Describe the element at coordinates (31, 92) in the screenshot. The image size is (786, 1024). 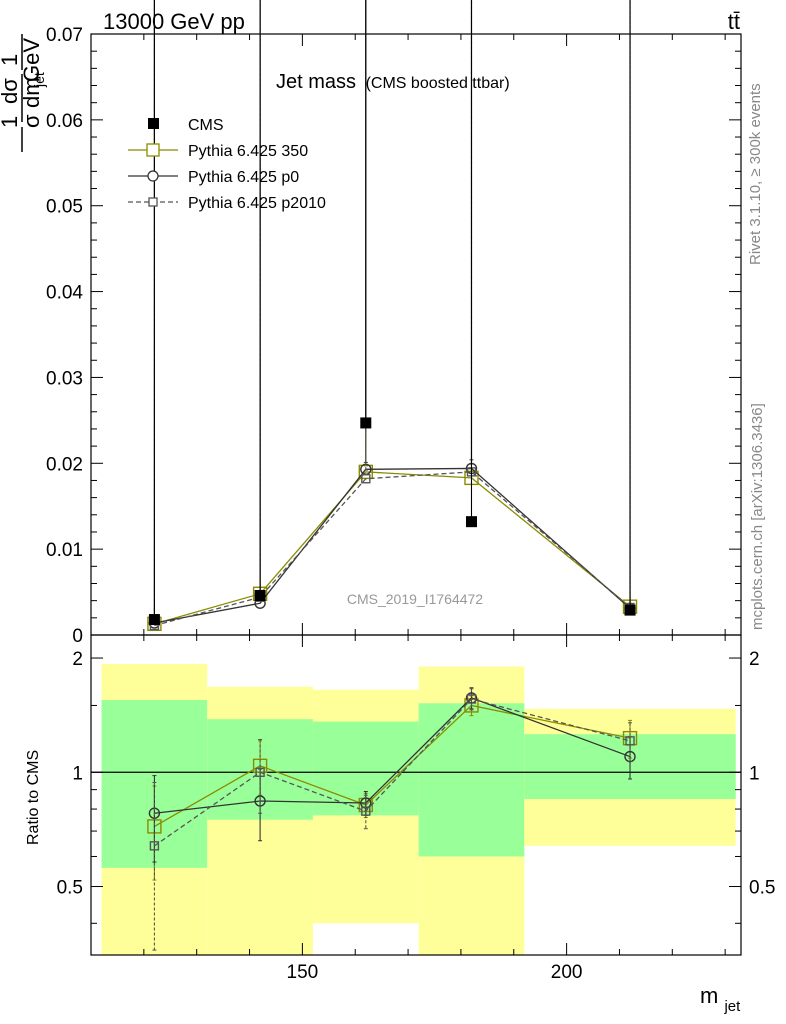
I see `ylabel-dm: dm` at that location.